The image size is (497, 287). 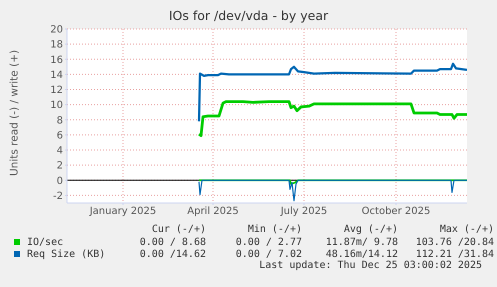 I want to click on chart-title: IOs for /dev/vda - by year, so click(x=249, y=15).